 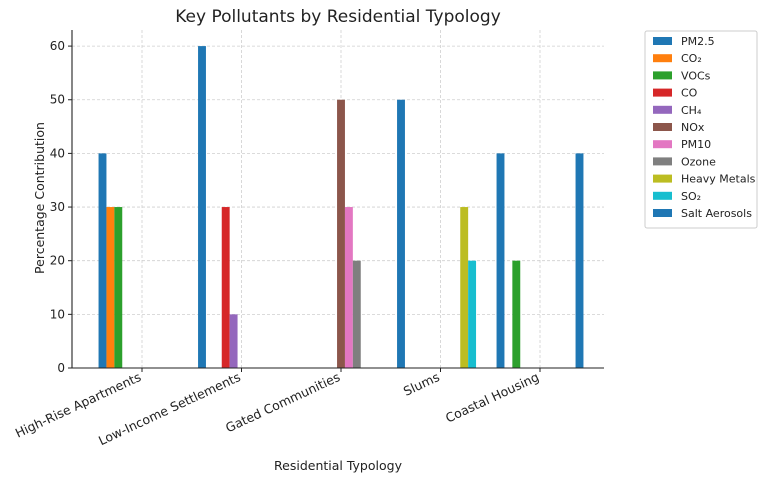 I want to click on legend-label: CO₂, so click(x=691, y=58).